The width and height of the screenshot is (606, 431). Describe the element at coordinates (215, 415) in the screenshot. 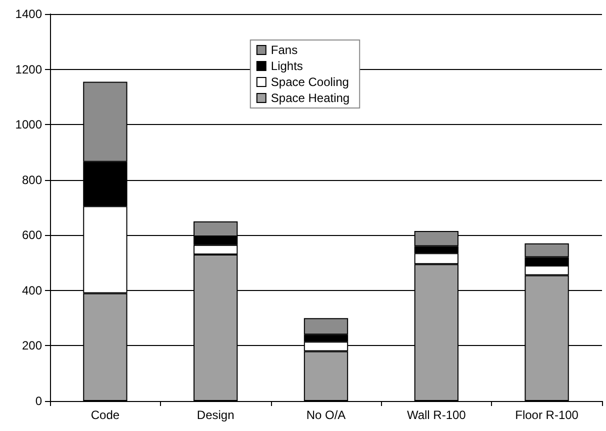

I see `x-tick-label: Design` at that location.